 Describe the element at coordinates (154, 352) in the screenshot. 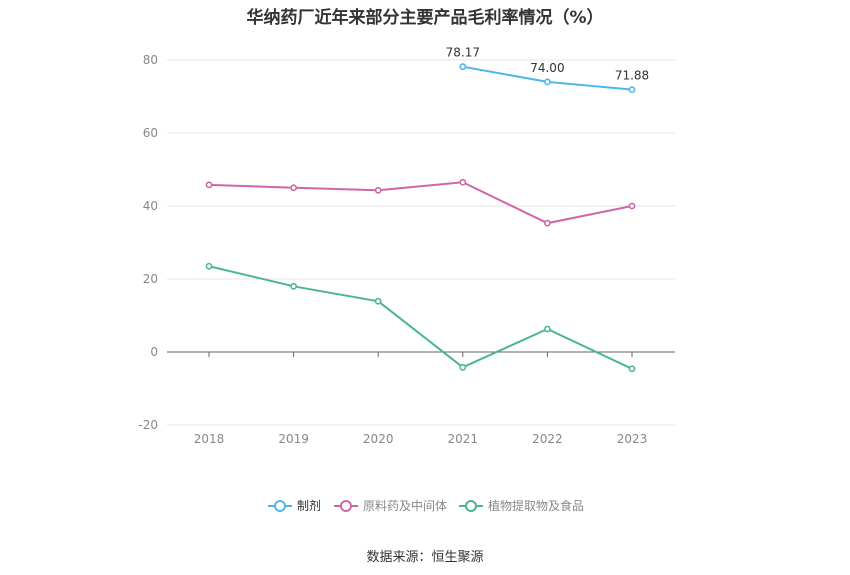

I see `y-tick-label: 0` at that location.